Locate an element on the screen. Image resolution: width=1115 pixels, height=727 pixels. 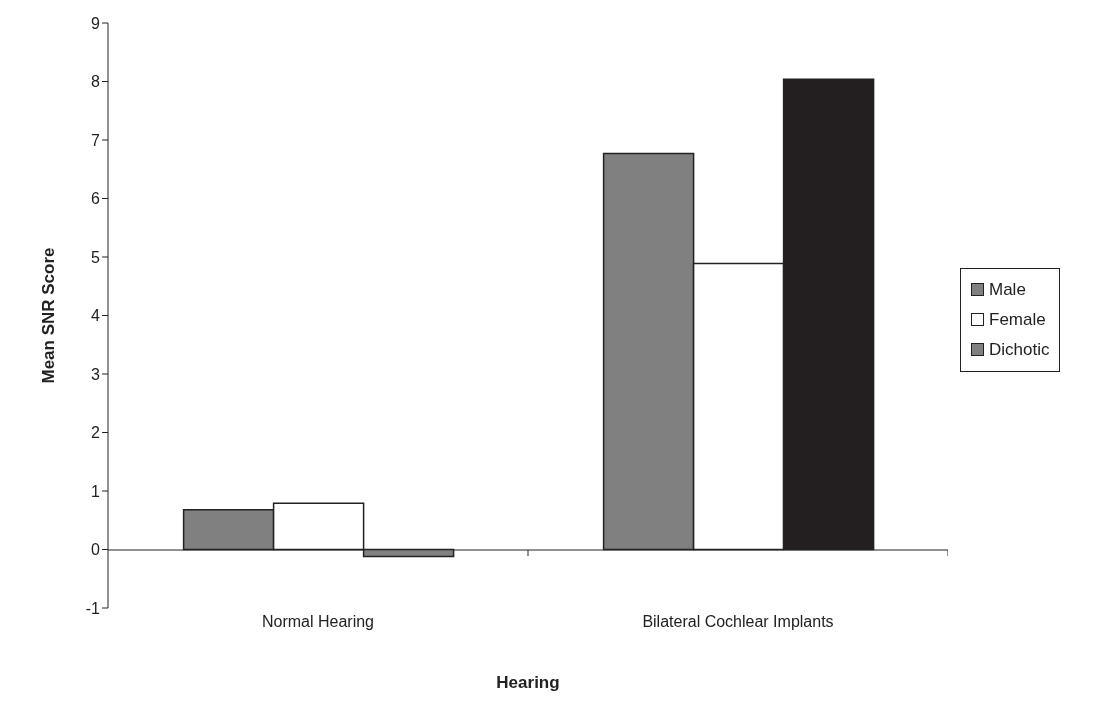
legend-label: Female is located at coordinates (1017, 319).